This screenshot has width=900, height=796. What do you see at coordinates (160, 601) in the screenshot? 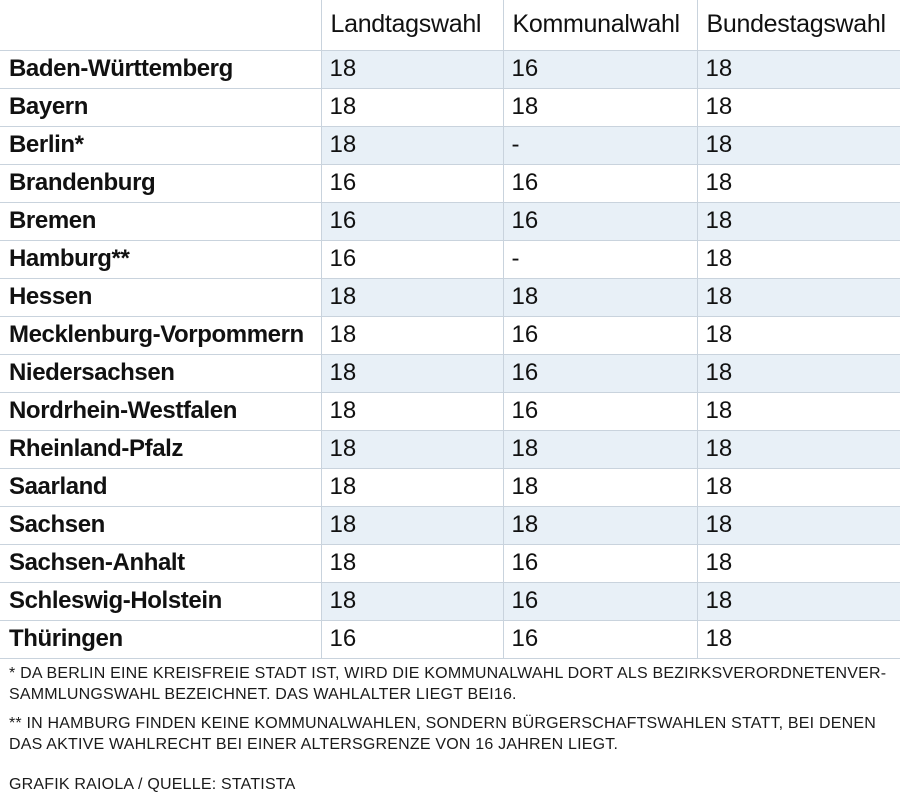
I see `land-name-cell: Schleswig-Holstein` at bounding box center [160, 601].